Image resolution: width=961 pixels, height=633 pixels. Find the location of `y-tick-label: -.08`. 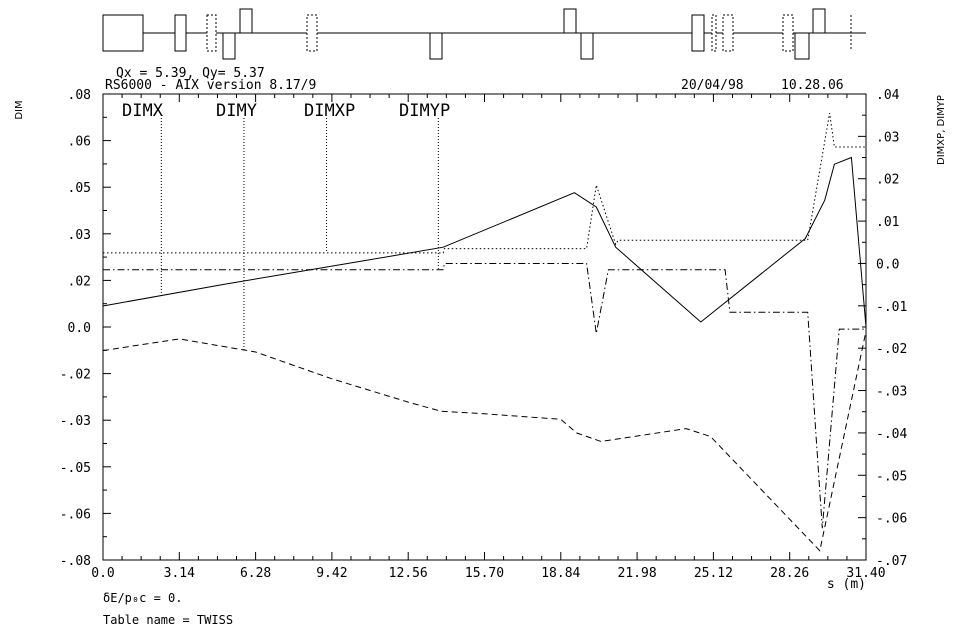

y-tick-label: -.08 is located at coordinates (75, 561).